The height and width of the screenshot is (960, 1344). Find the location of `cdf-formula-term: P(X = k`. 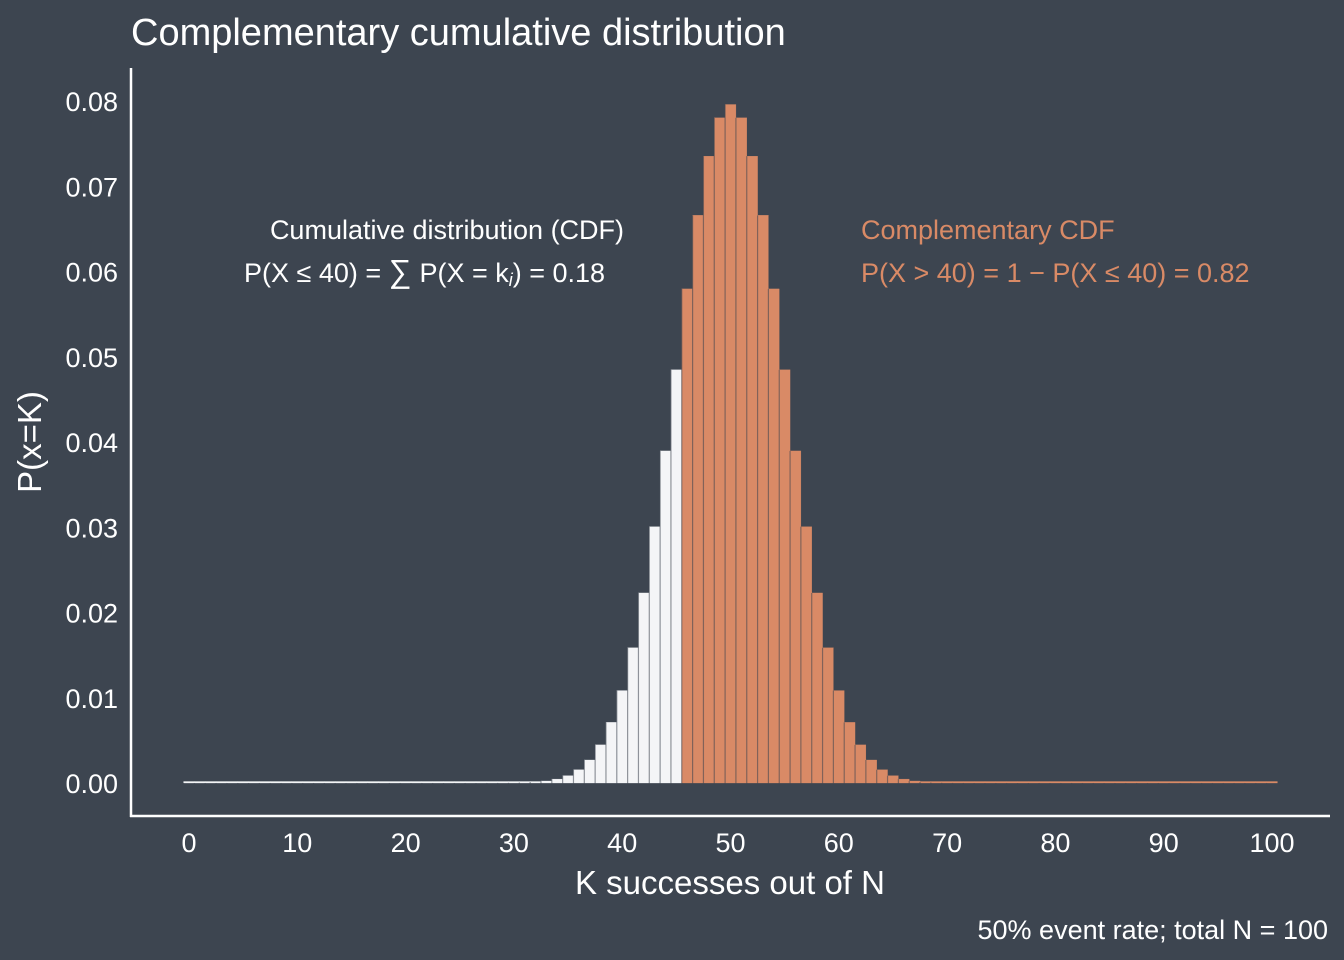

cdf-formula-term: P(X = k is located at coordinates (464, 273).